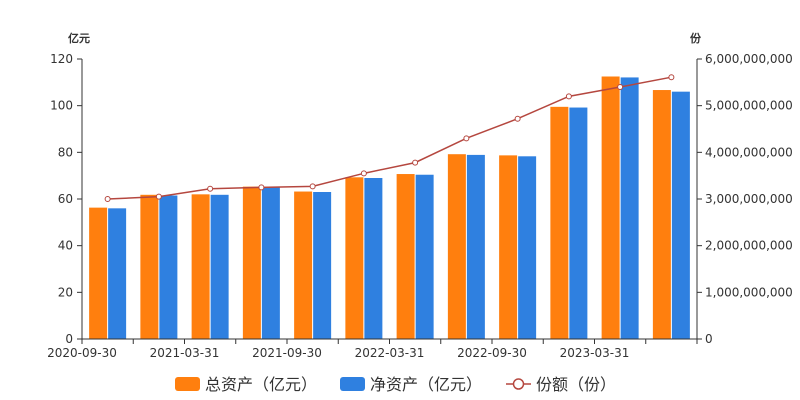  Describe the element at coordinates (426, 384) in the screenshot. I see `legend-label-net-assets: 净资产（亿元）` at that location.